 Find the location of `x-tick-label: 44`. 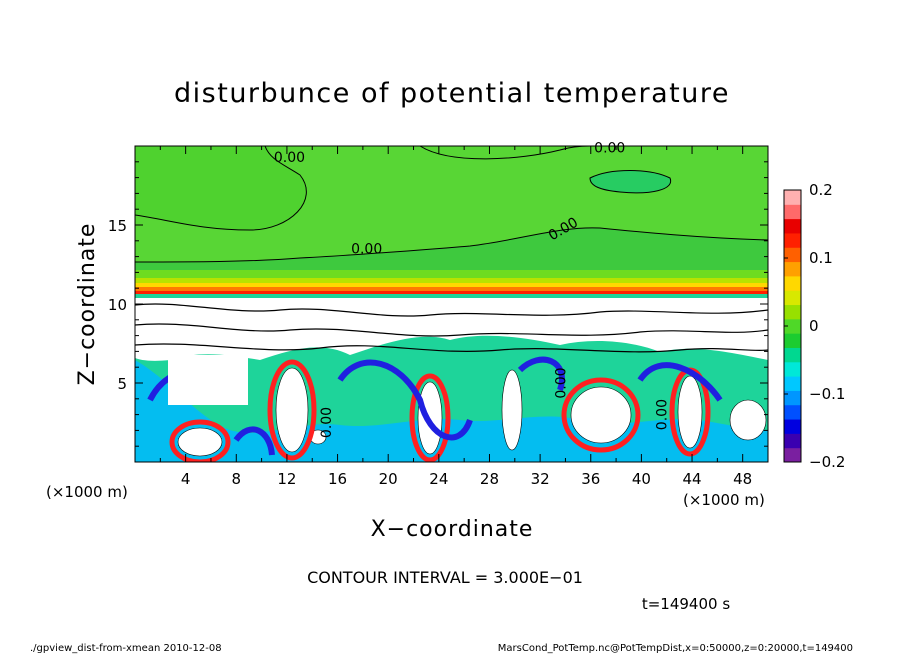

x-tick-label: 44 is located at coordinates (691, 479).